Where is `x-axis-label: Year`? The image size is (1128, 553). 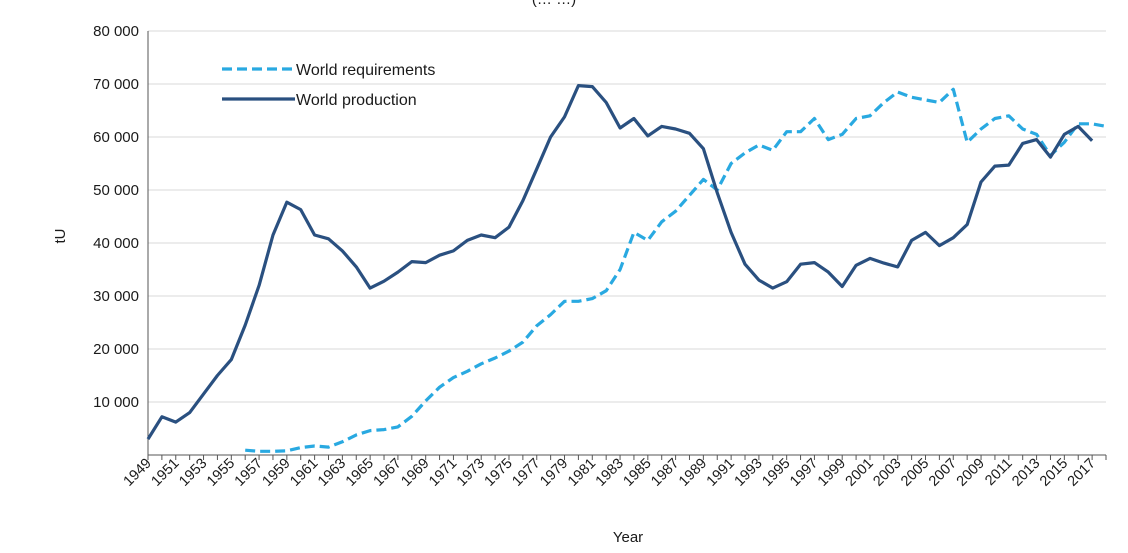
x-axis-label: Year is located at coordinates (628, 537).